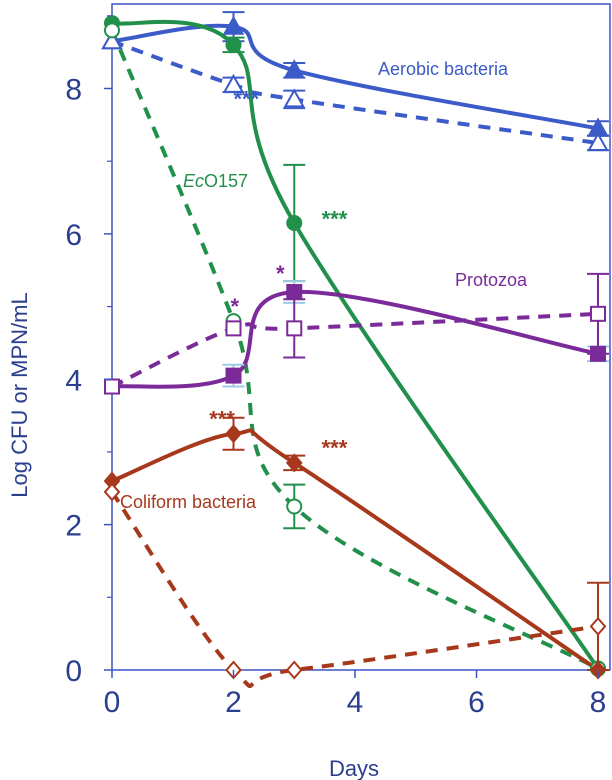 This screenshot has width=612, height=780. What do you see at coordinates (491, 280) in the screenshot?
I see `legend-protozoa: Protozoa` at bounding box center [491, 280].